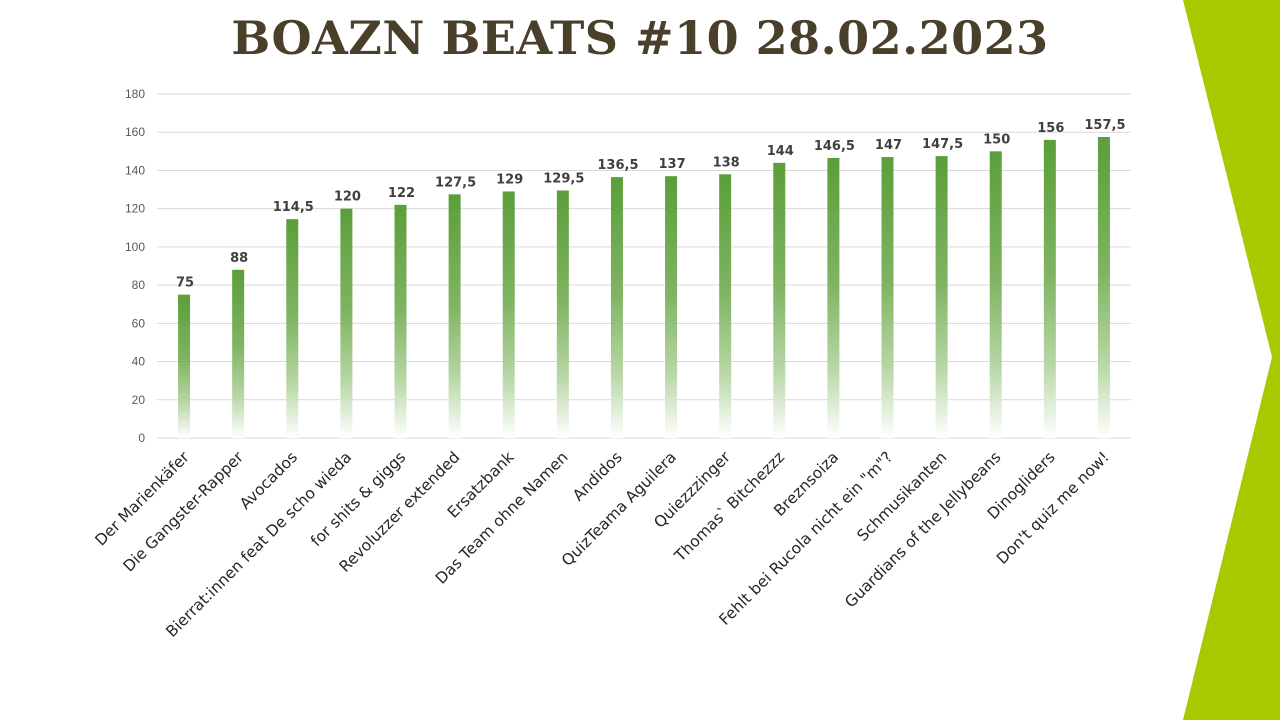 The width and height of the screenshot is (1280, 720). What do you see at coordinates (563, 179) in the screenshot?
I see `data-label: 129,5` at bounding box center [563, 179].